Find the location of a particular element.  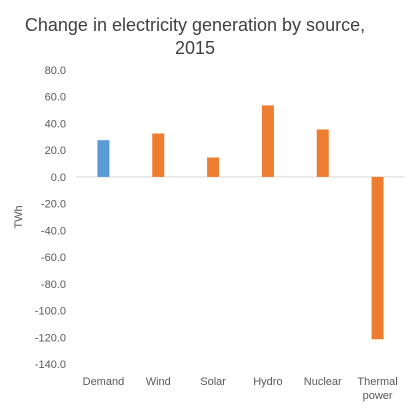

x-category-label-line: Solar is located at coordinates (213, 382).